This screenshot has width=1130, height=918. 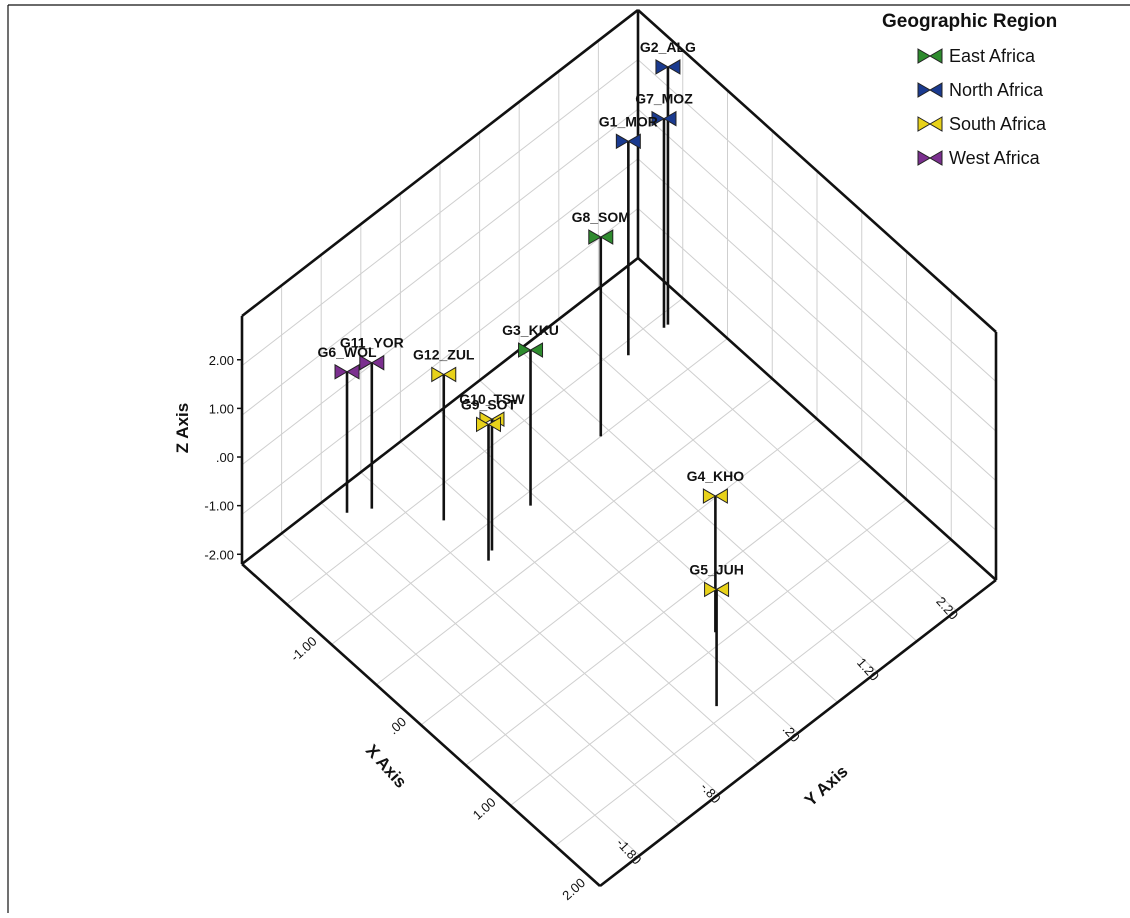 What do you see at coordinates (372, 343) in the screenshot?
I see `point-label: G11_YOR` at bounding box center [372, 343].